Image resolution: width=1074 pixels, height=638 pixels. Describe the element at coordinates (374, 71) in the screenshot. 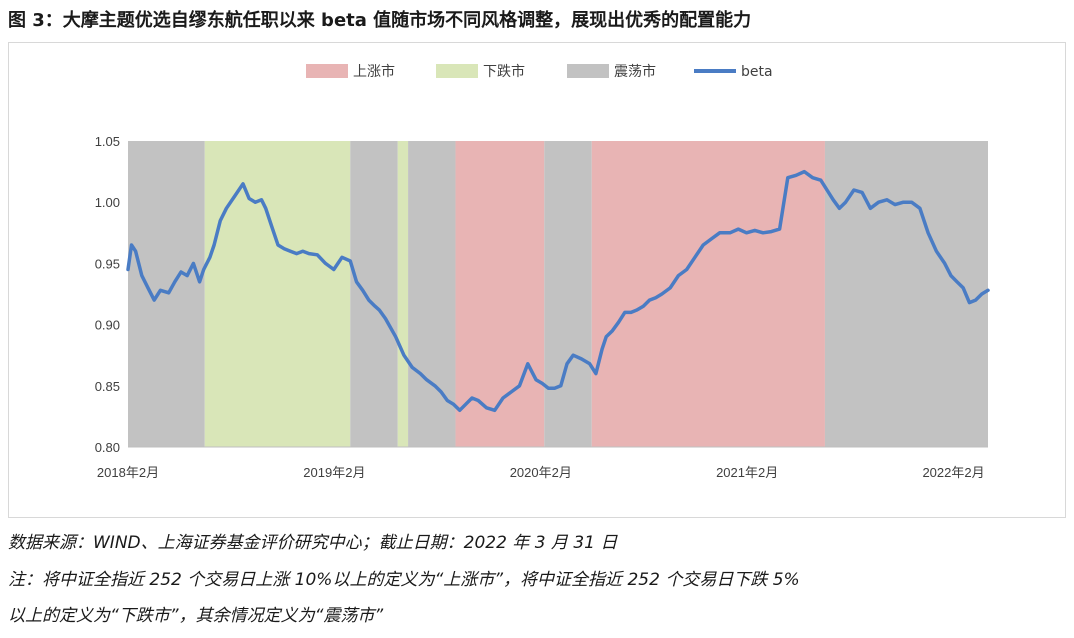

I see `legend-label: 上涨市` at that location.